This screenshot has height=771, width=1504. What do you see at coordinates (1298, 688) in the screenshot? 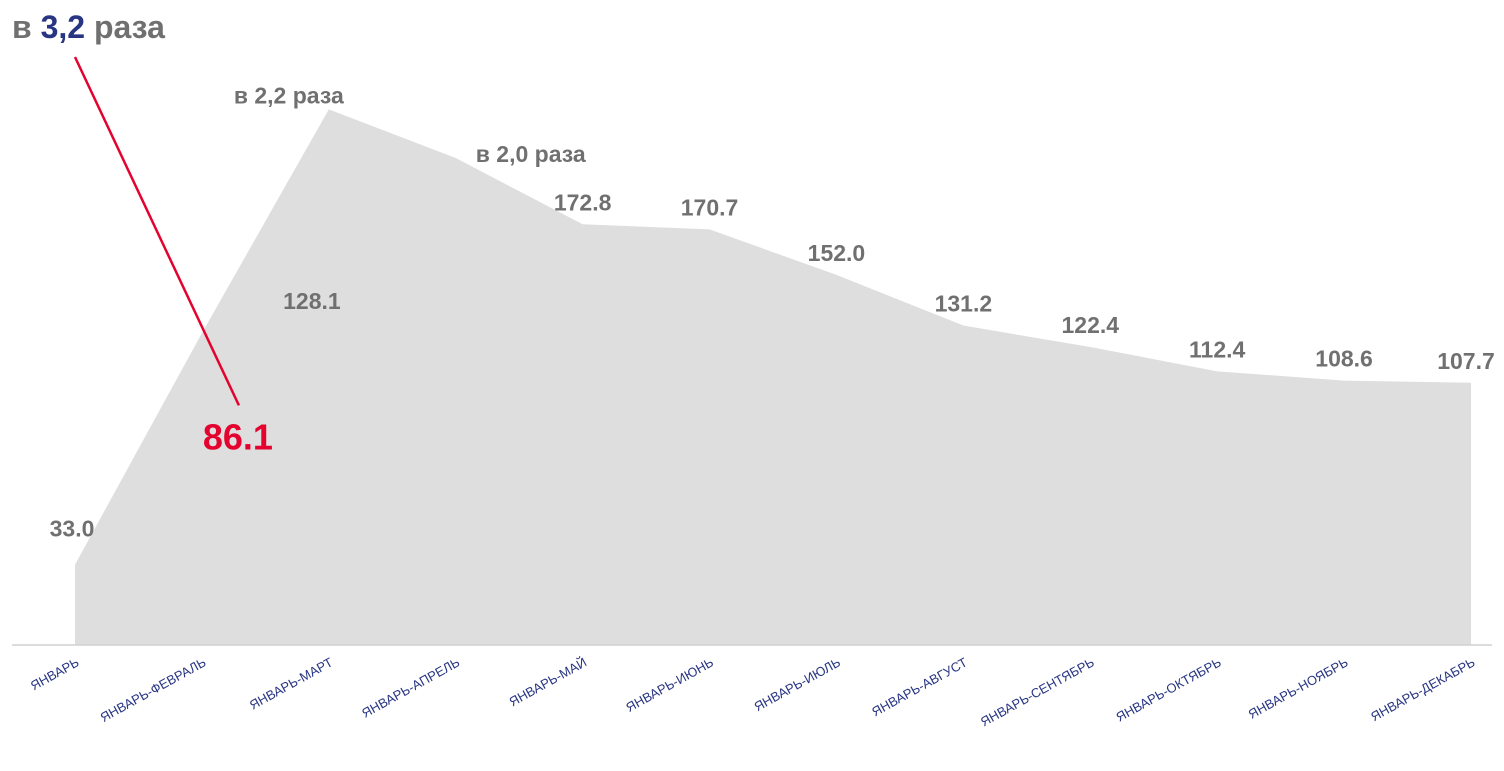
I see `category-label: ЯНВАРЬ-НОЯБРЬ` at bounding box center [1298, 688].